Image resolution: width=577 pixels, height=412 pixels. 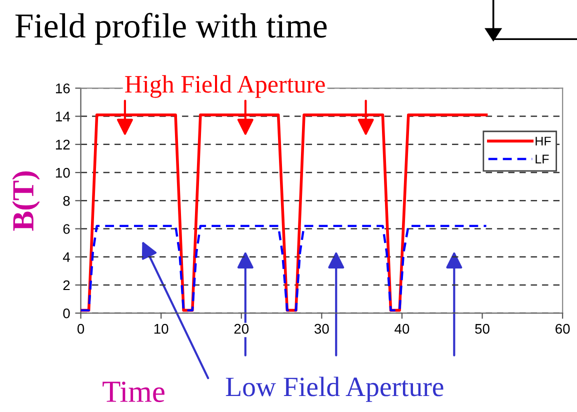 I want to click on y-tick-label: 0, so click(x=66, y=313).